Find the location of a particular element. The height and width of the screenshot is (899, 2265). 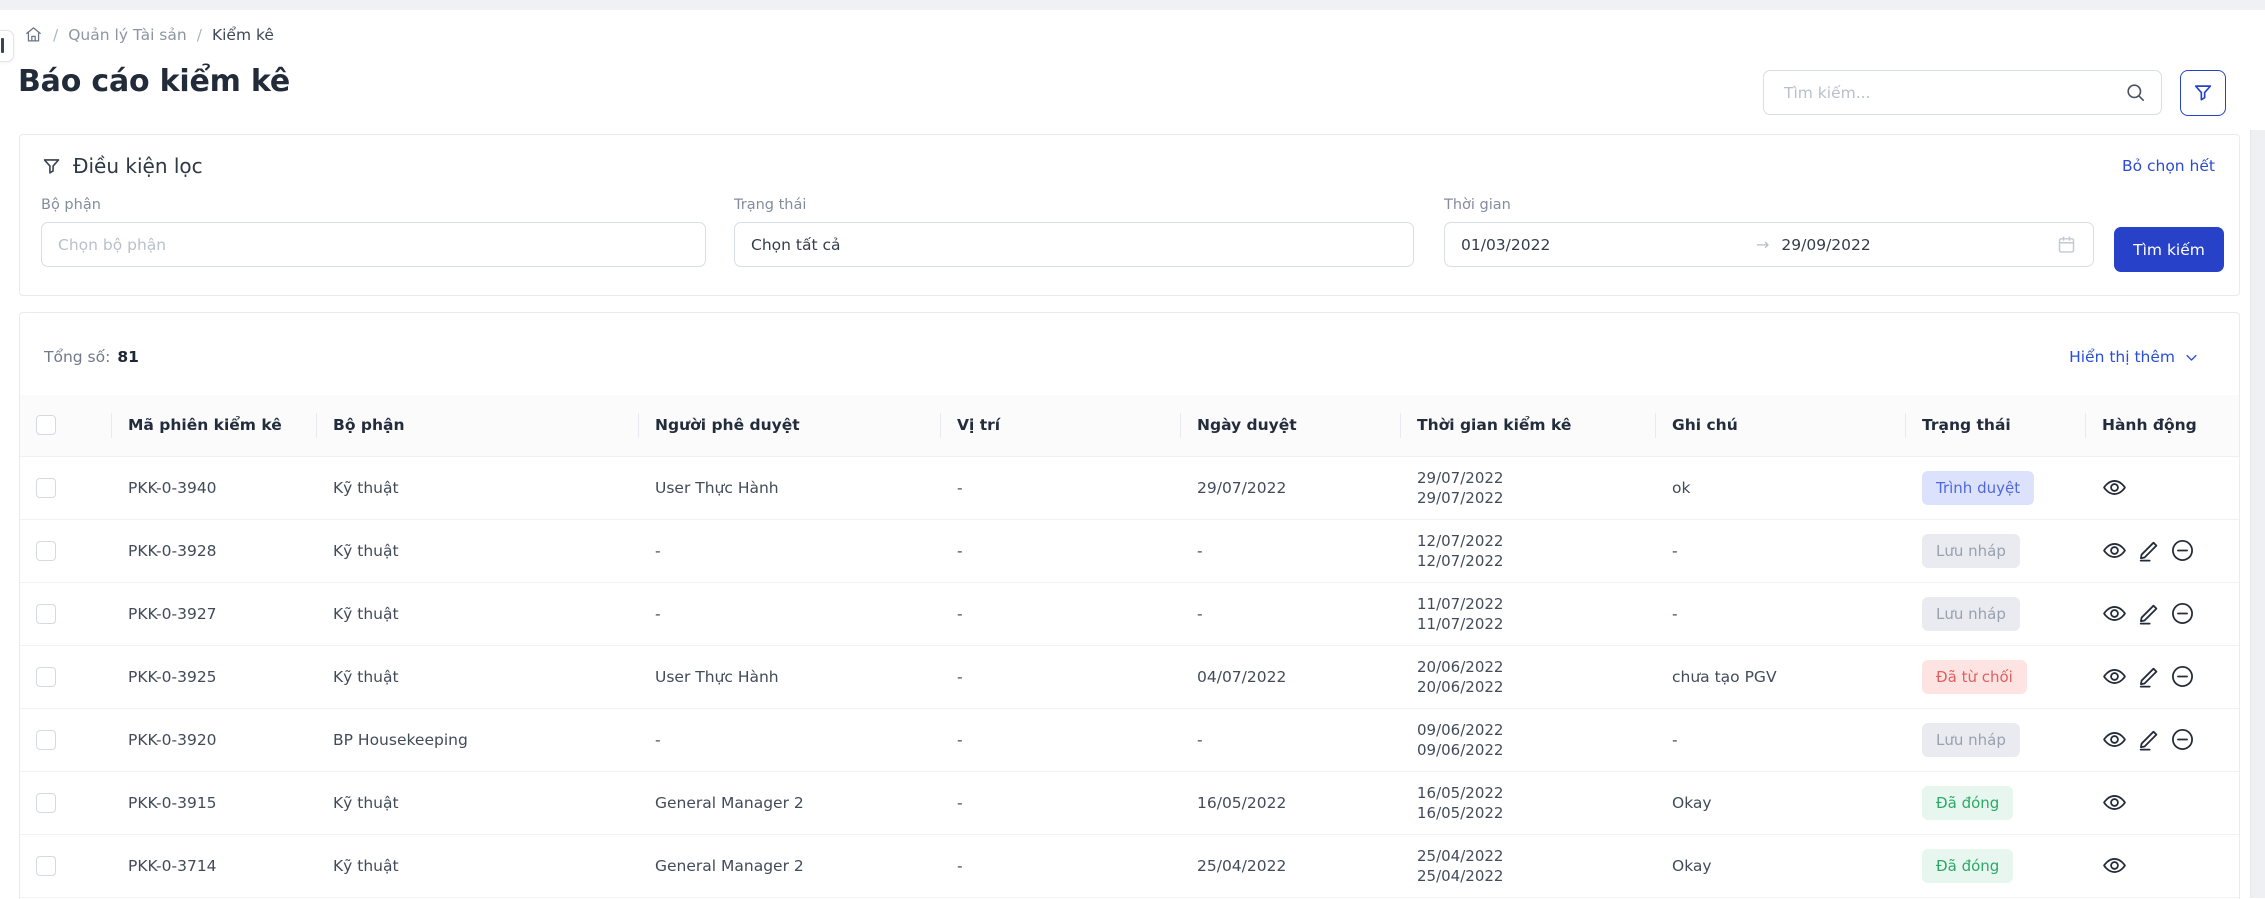

search-icon is located at coordinates (2135, 92).